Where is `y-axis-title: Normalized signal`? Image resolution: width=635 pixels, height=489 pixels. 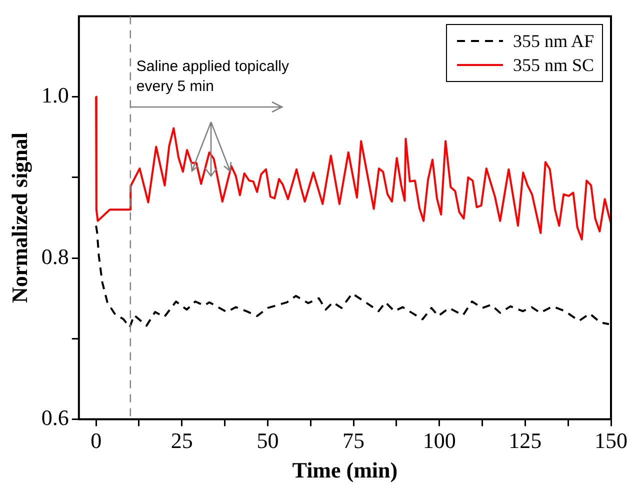 y-axis-title: Normalized signal is located at coordinates (19, 217).